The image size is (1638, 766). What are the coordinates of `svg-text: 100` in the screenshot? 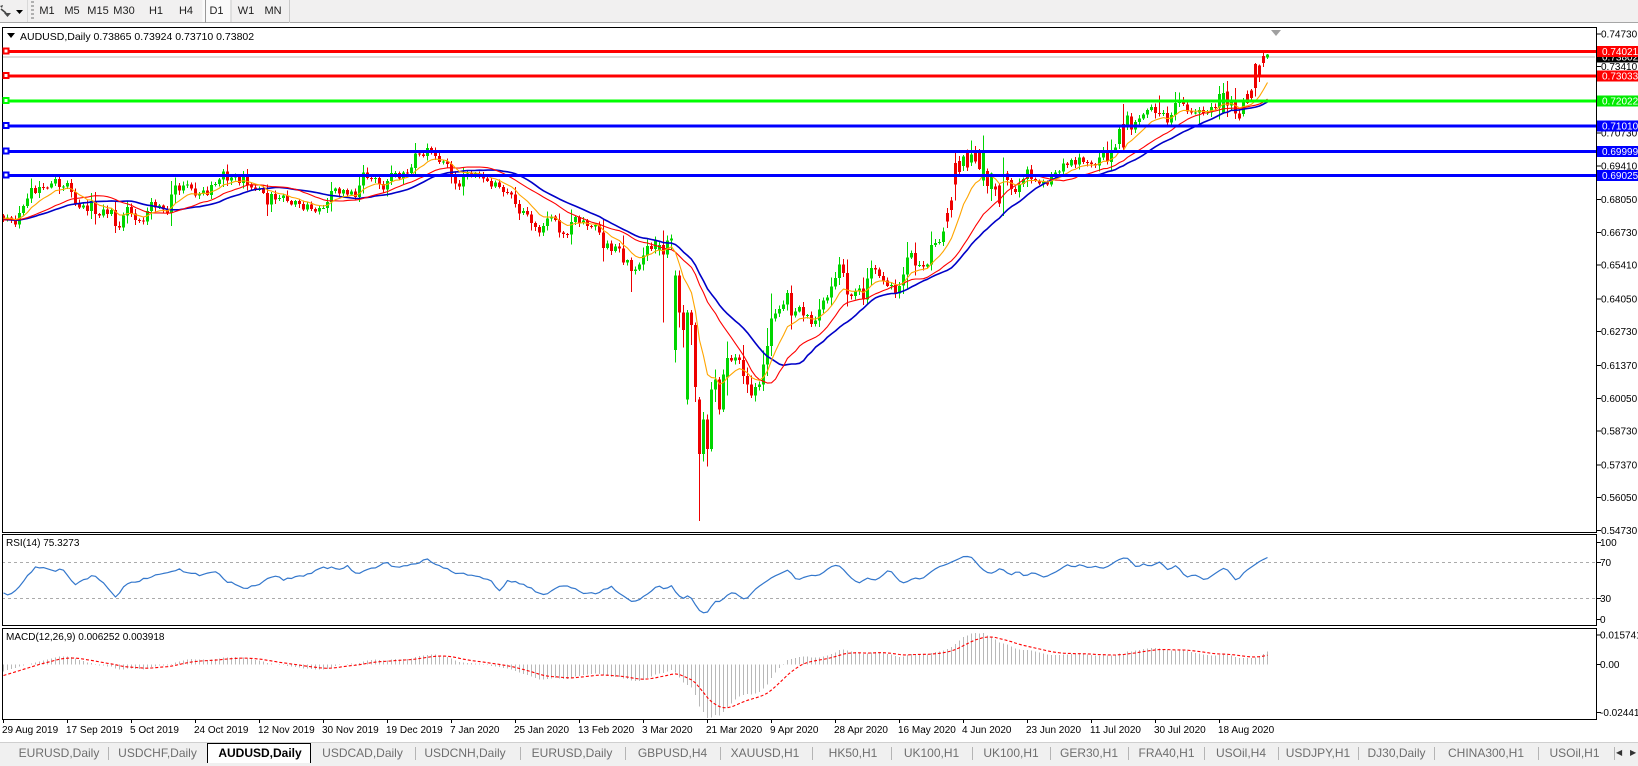 It's located at (1608, 543).